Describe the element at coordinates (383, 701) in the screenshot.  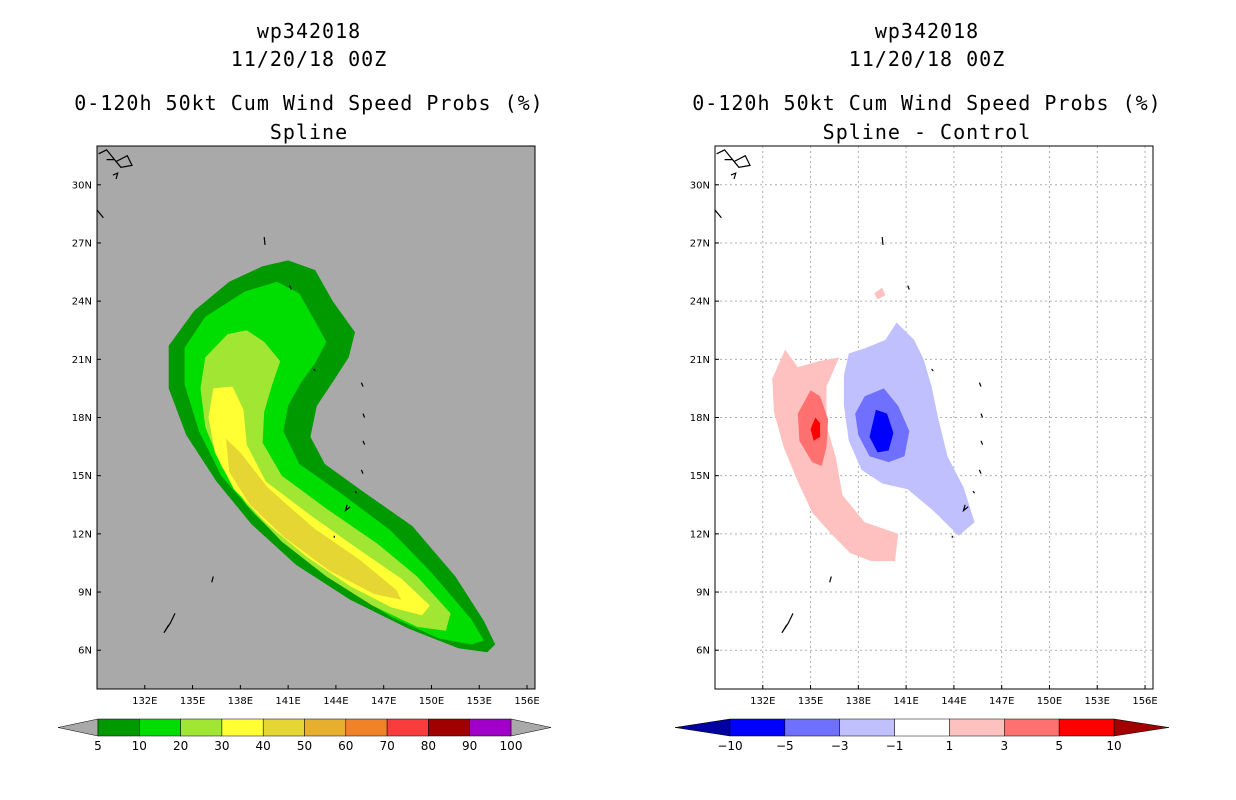
I see `left-xtick-label-147E: 147E` at that location.